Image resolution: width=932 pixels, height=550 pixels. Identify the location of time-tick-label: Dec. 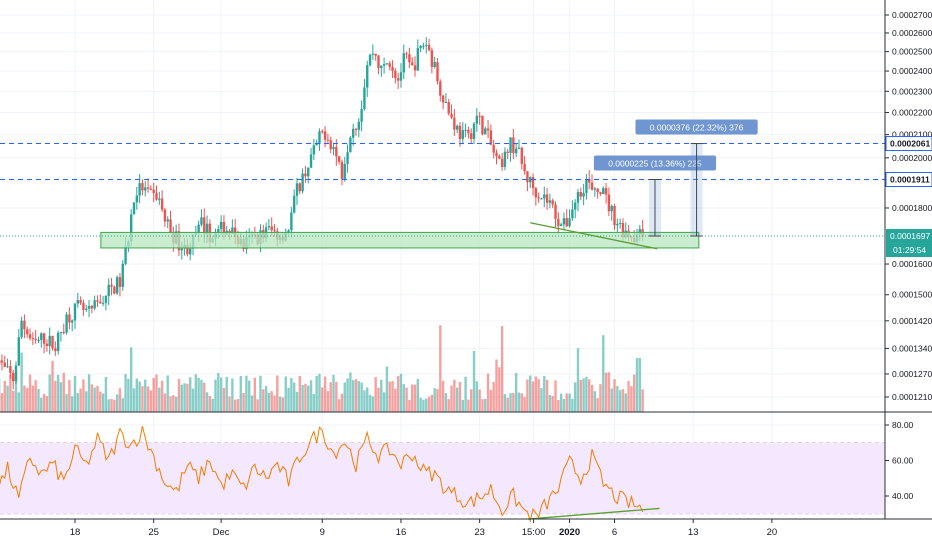
(221, 532).